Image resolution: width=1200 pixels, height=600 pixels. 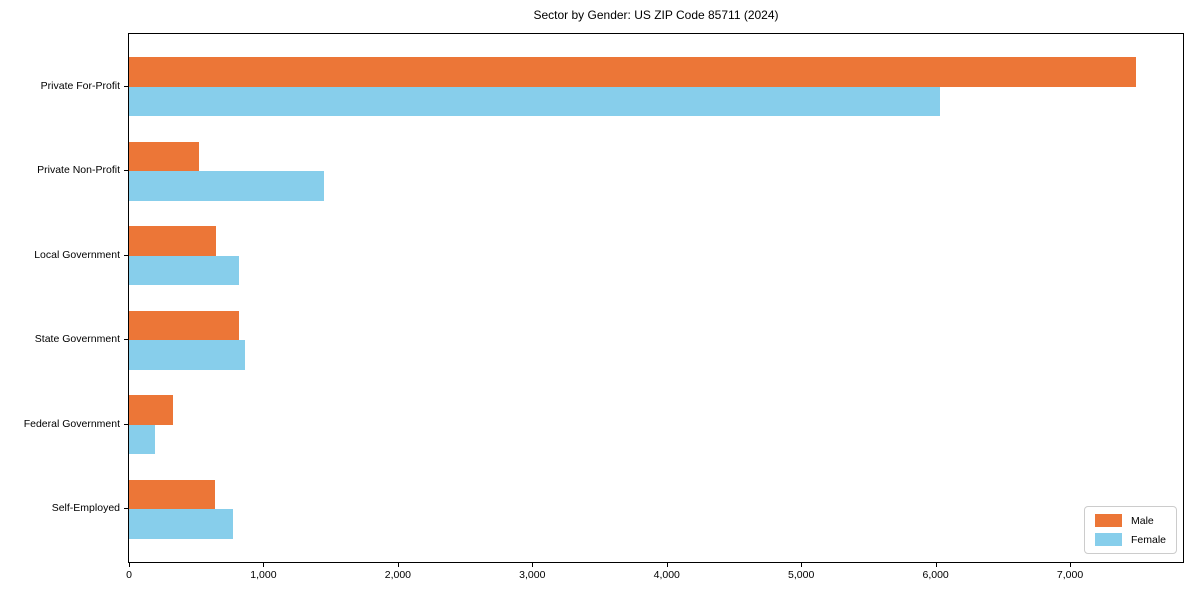 I want to click on bar-male-federal-government, so click(x=151, y=410).